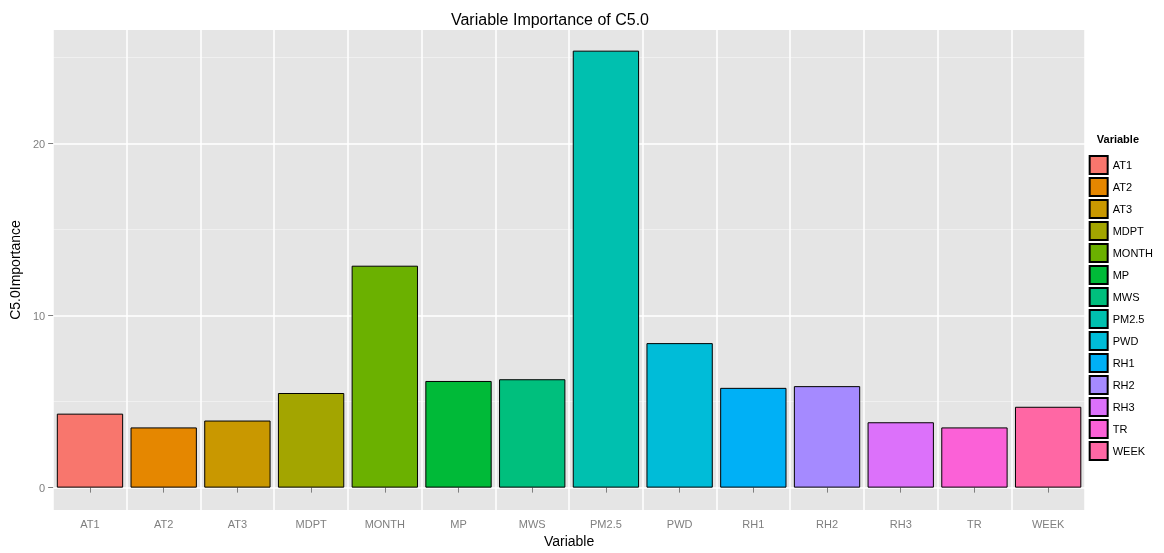  What do you see at coordinates (42, 487) in the screenshot?
I see `y-tick-label: 0` at bounding box center [42, 487].